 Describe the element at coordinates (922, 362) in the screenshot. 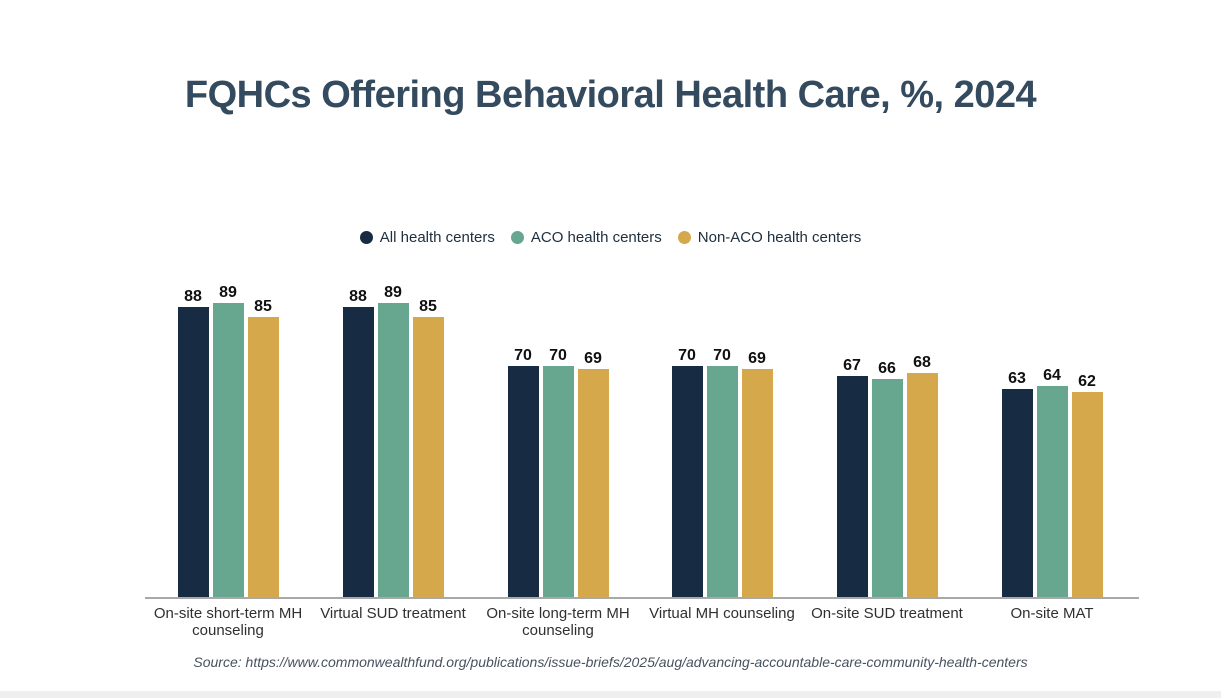

I see `bar-value-label: 68` at that location.